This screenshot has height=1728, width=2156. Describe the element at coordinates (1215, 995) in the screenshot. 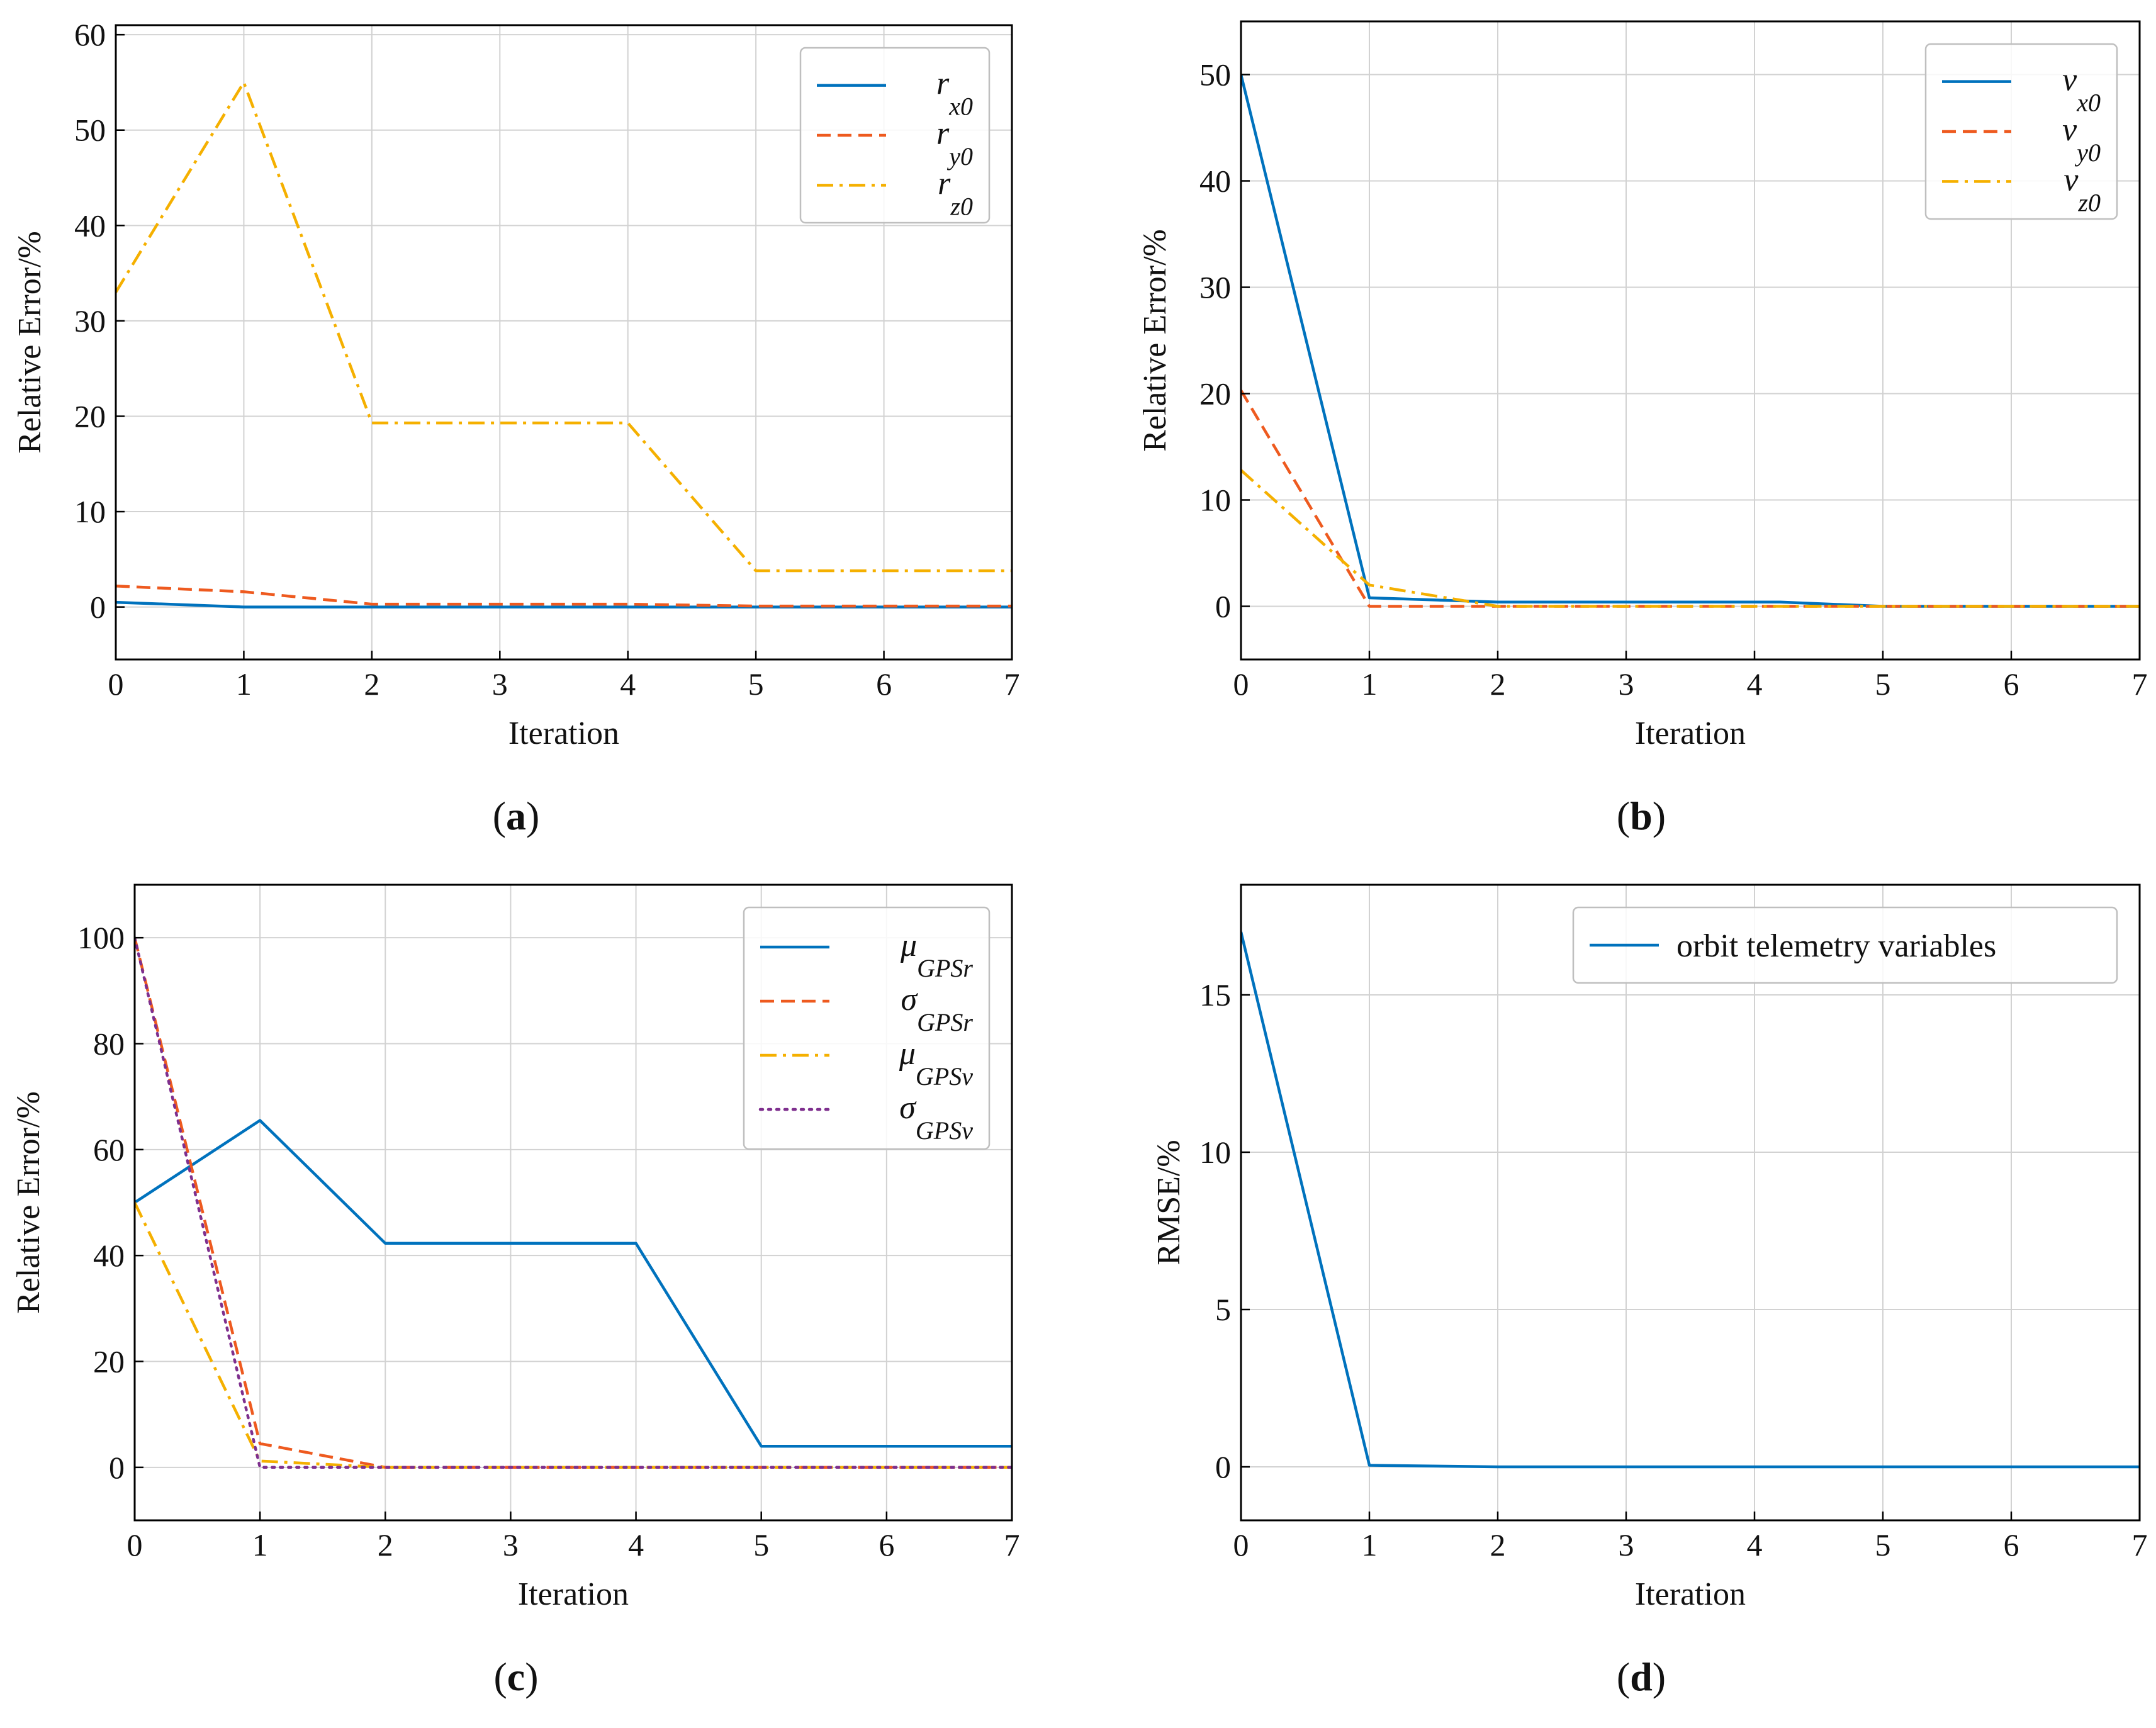

I see `y-tick-label: 15` at that location.